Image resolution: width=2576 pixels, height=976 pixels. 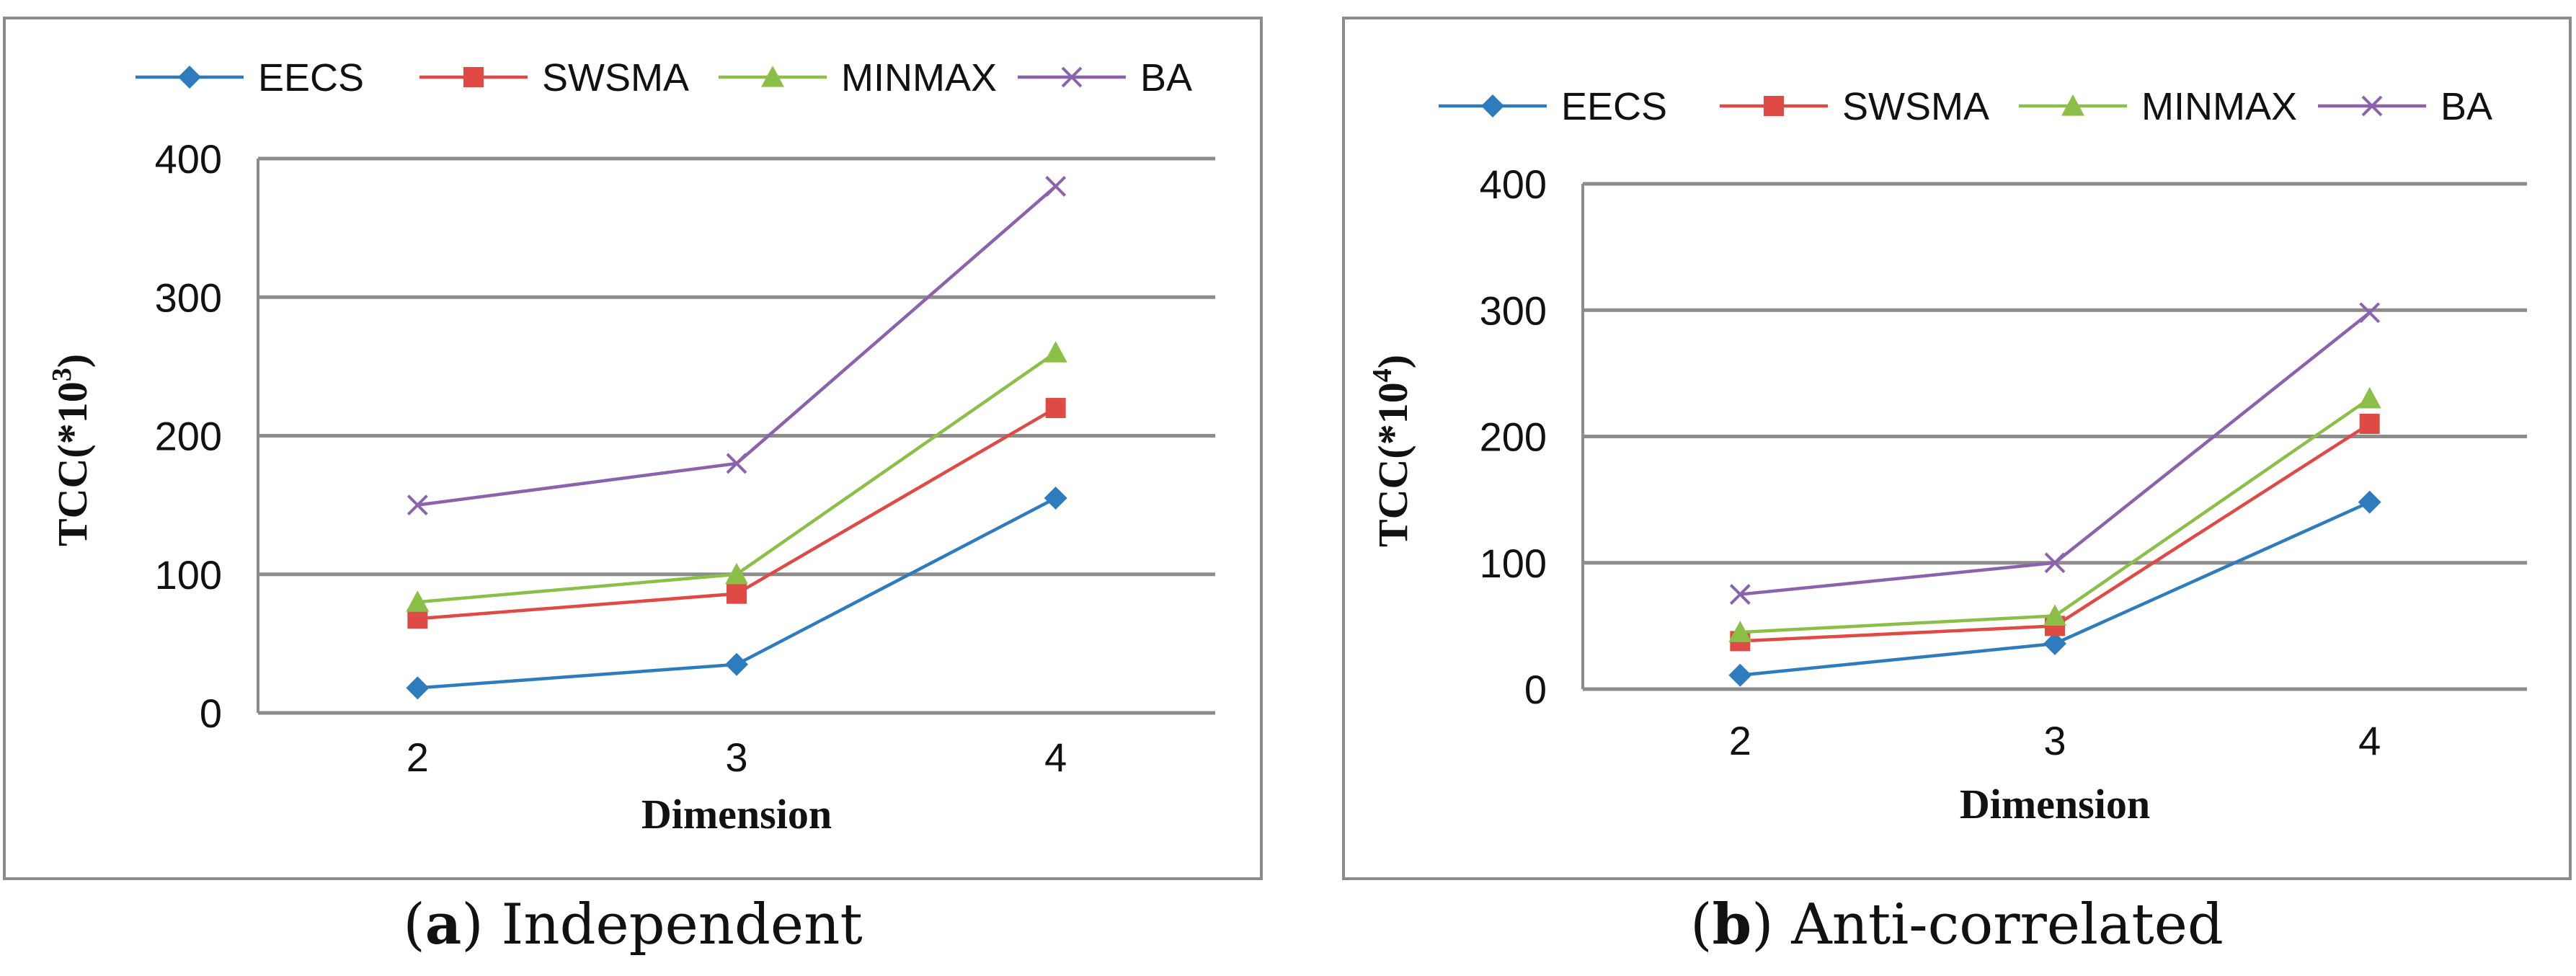 I want to click on y-axis-title: TCC(*103), so click(x=71, y=450).